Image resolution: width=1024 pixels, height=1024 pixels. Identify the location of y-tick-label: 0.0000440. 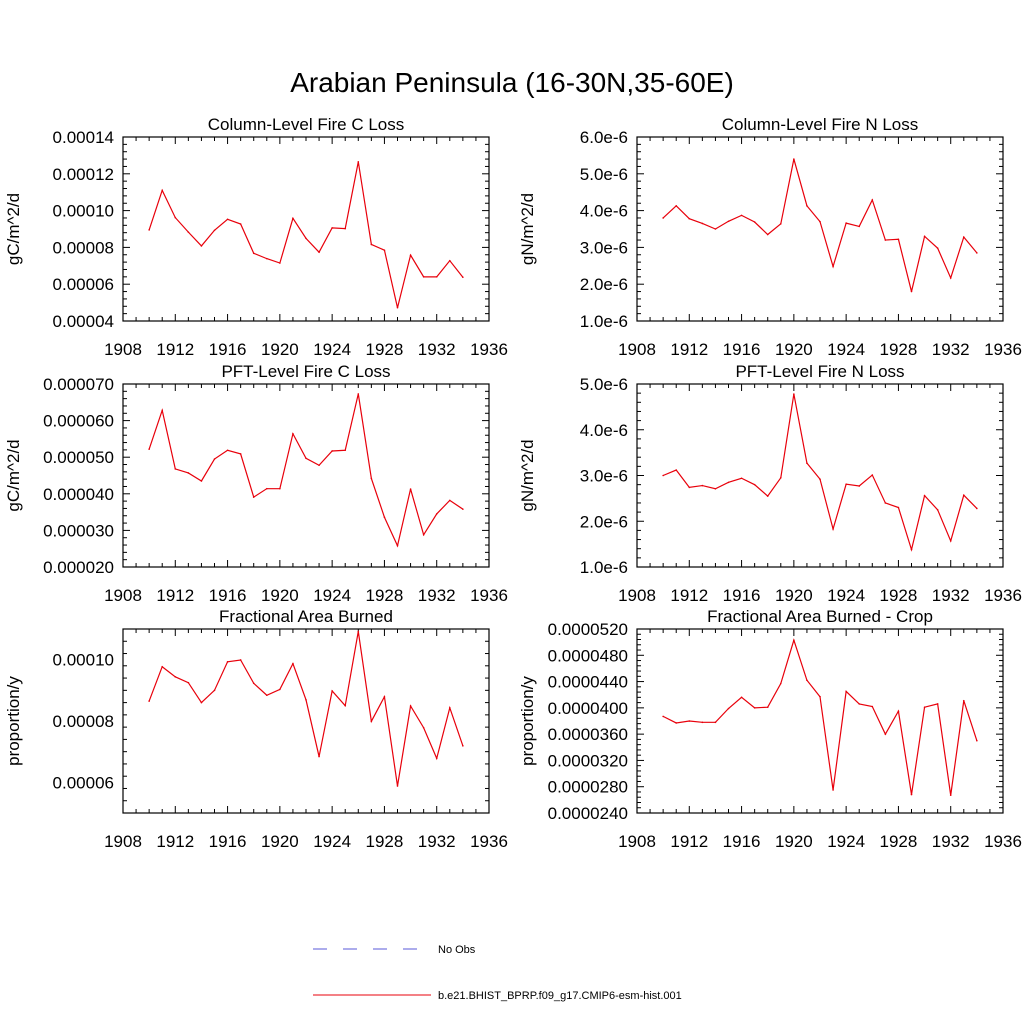
(588, 682).